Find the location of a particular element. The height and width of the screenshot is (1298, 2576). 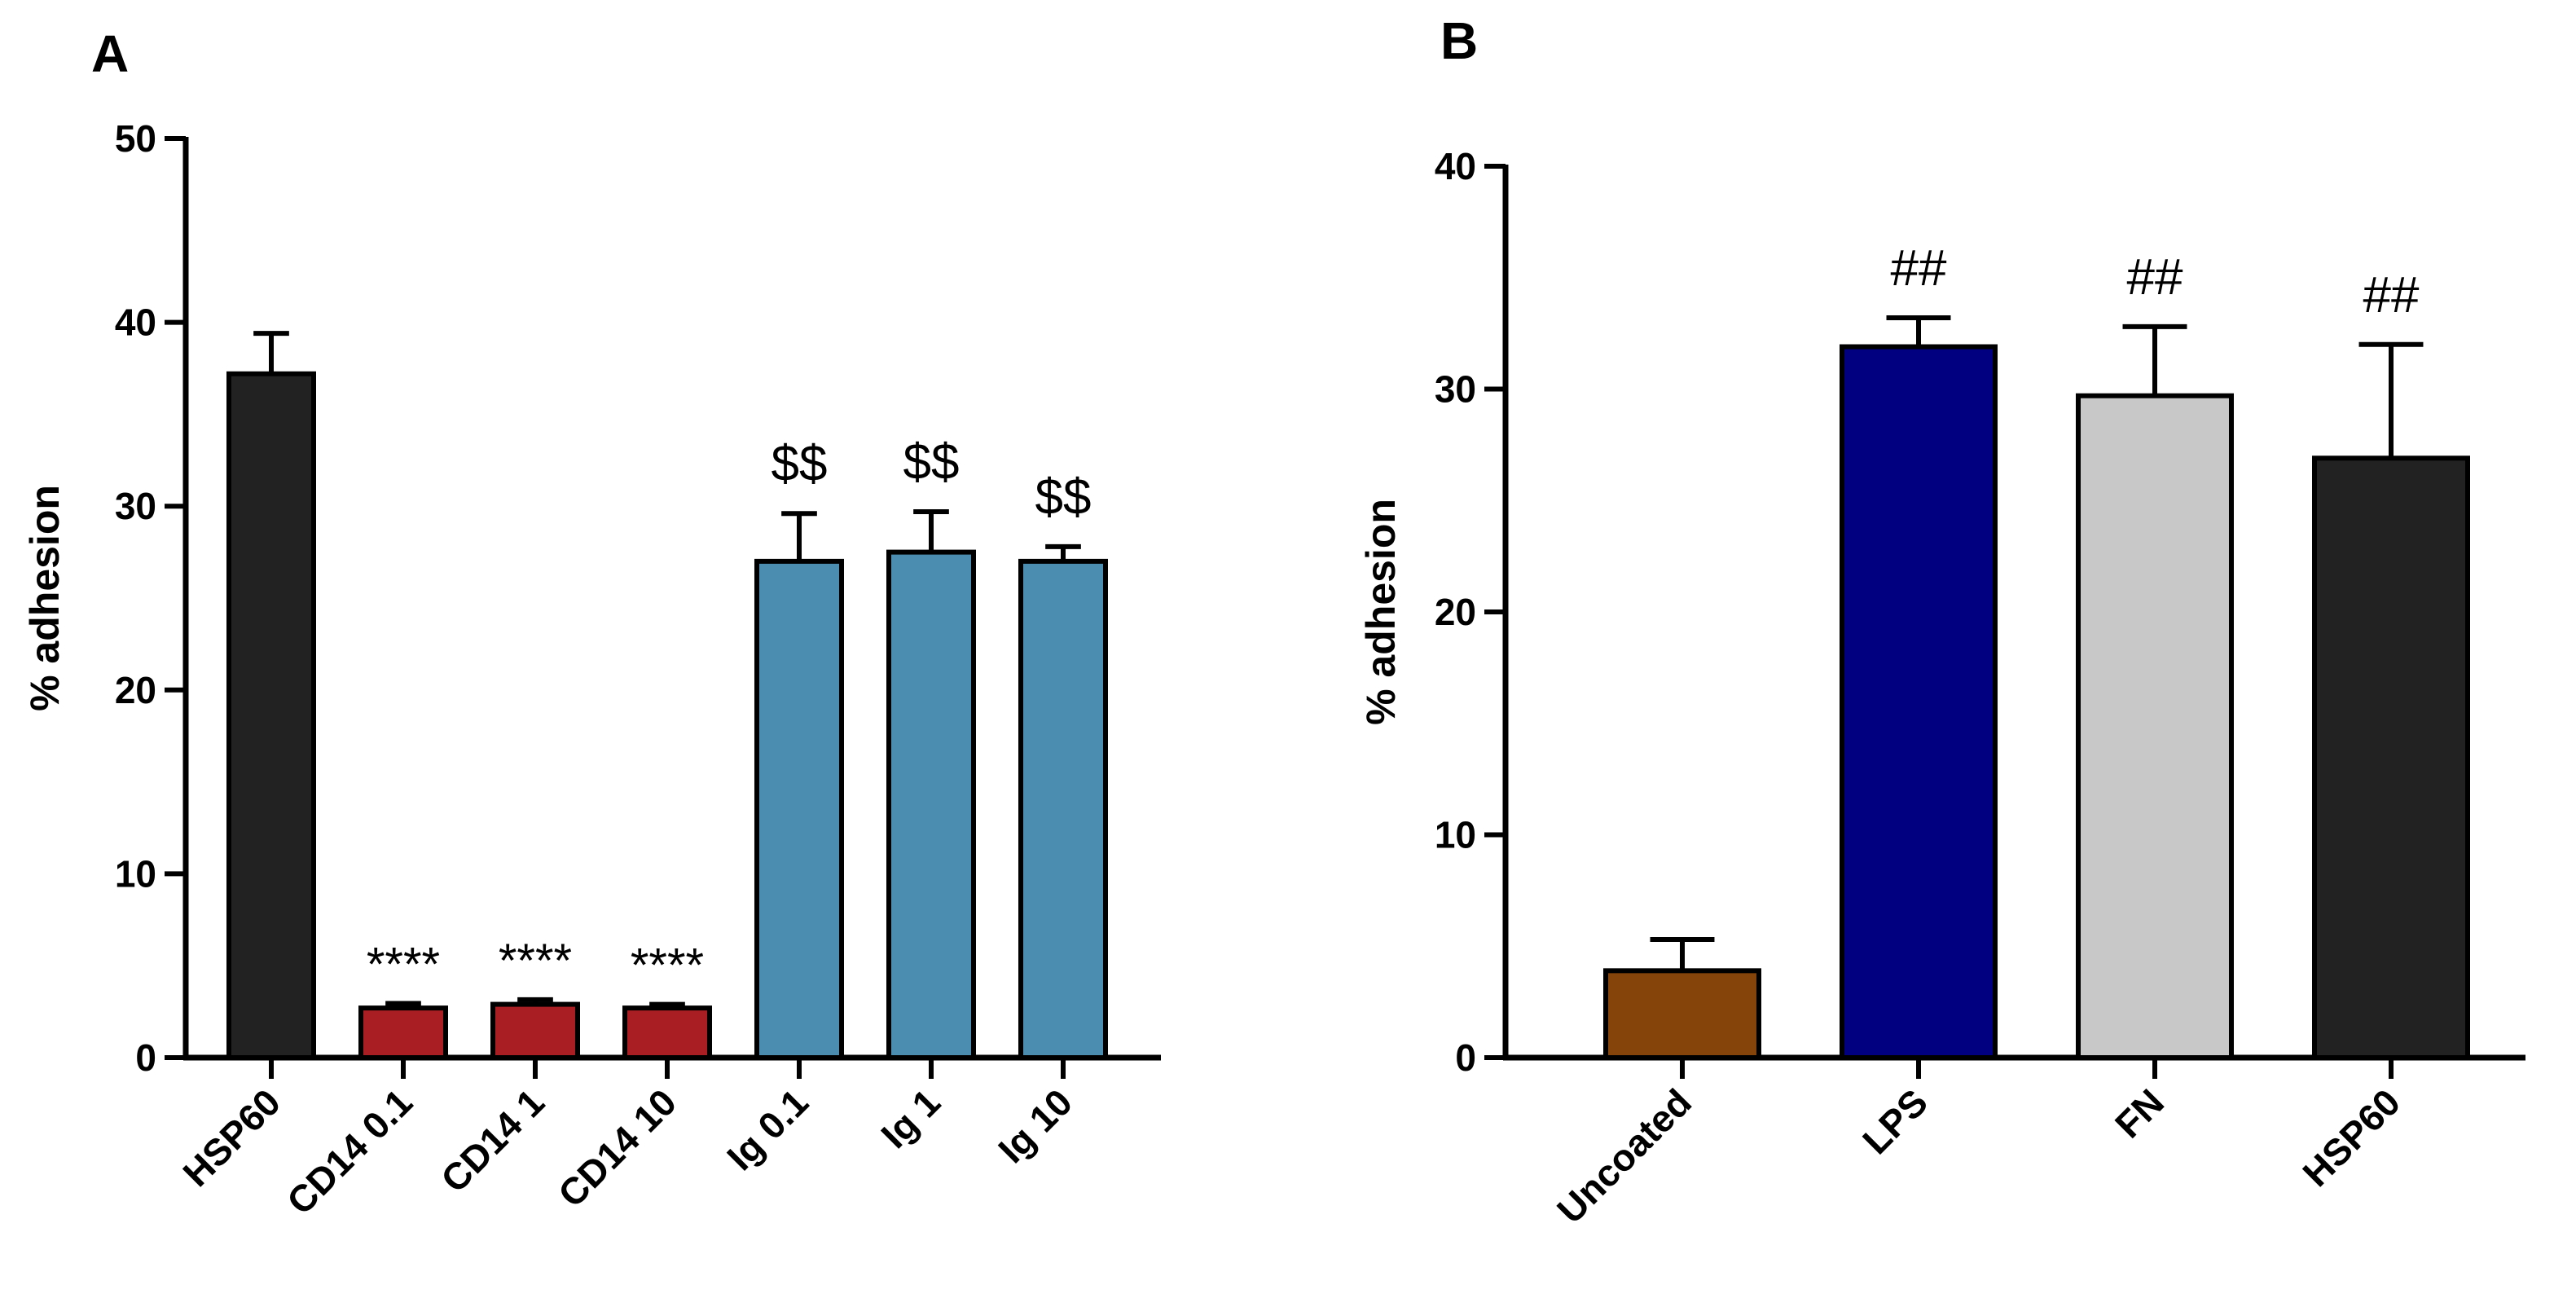

a-x-label-cd14-1: CD14 1 is located at coordinates (492, 1140).